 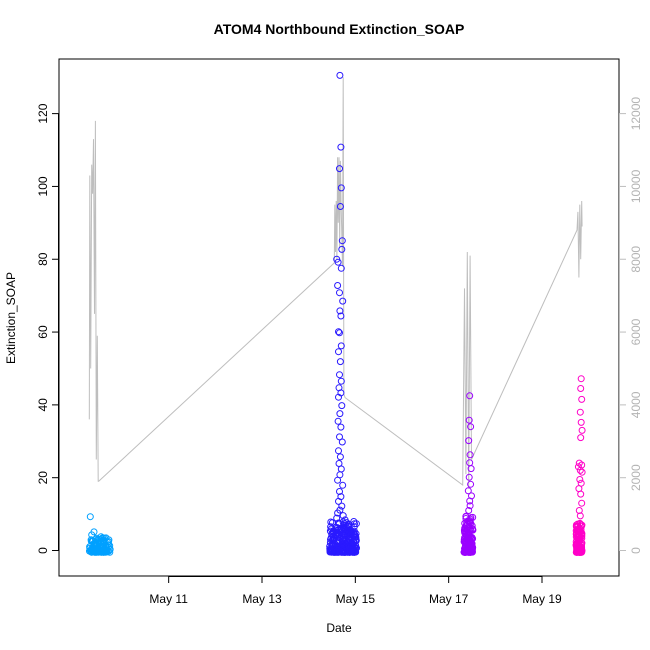 What do you see at coordinates (636, 404) in the screenshot?
I see `right-tick-label: 4000` at bounding box center [636, 404].